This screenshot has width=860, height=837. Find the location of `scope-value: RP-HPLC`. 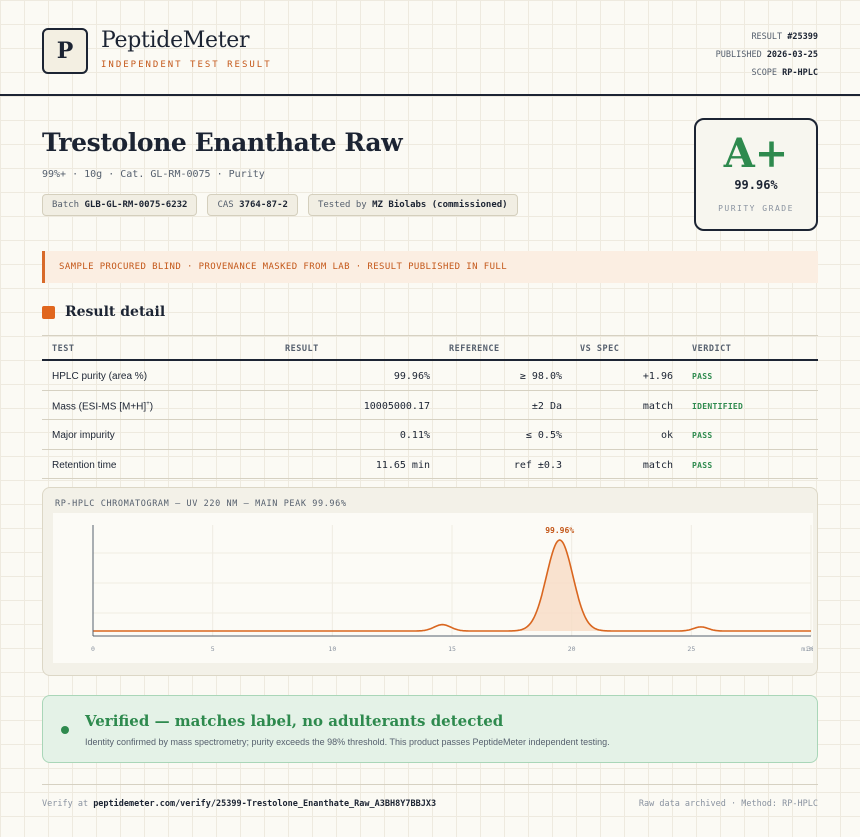

scope-value: RP-HPLC is located at coordinates (800, 73).